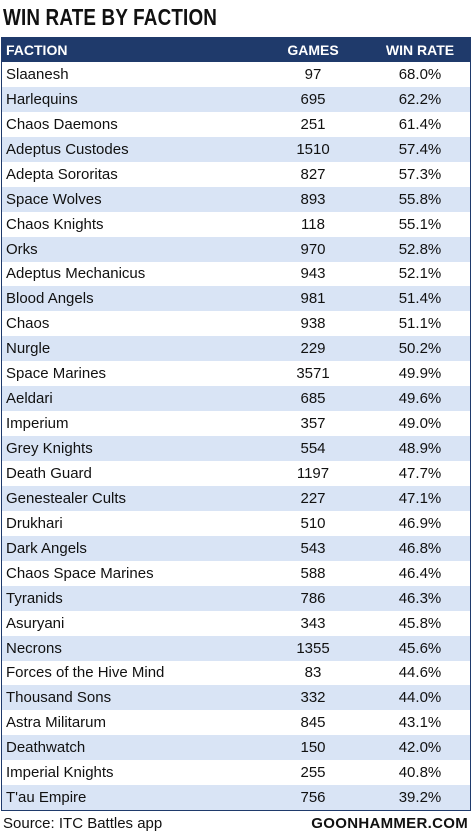  Describe the element at coordinates (313, 573) in the screenshot. I see `games-cell: 588` at that location.